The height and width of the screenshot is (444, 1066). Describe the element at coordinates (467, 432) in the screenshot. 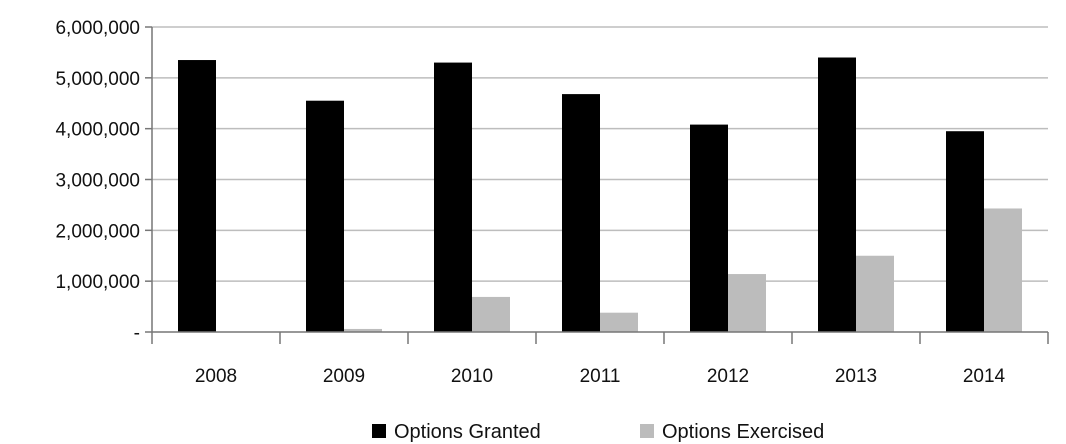

I see `legend-label-options-granted: Options Granted` at that location.